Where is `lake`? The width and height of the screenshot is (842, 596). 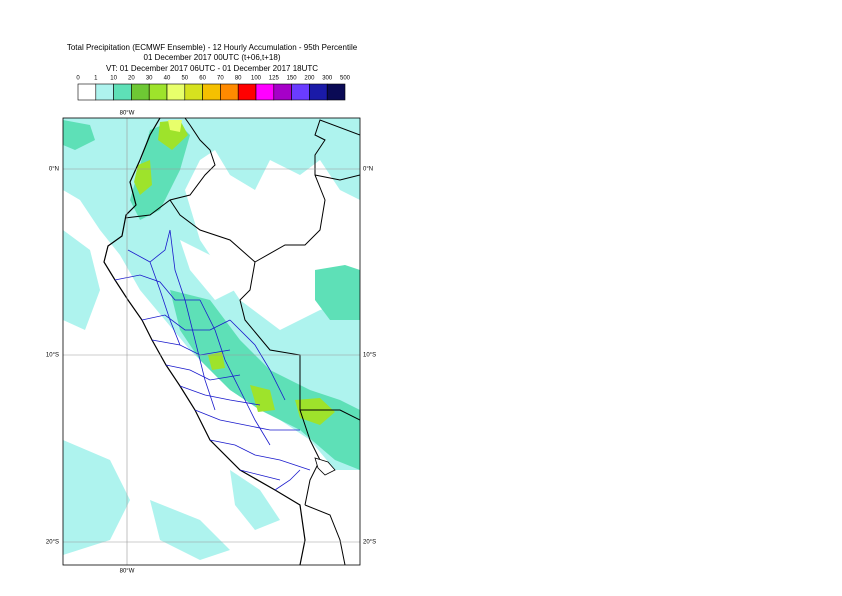
lake is located at coordinates (325, 466).